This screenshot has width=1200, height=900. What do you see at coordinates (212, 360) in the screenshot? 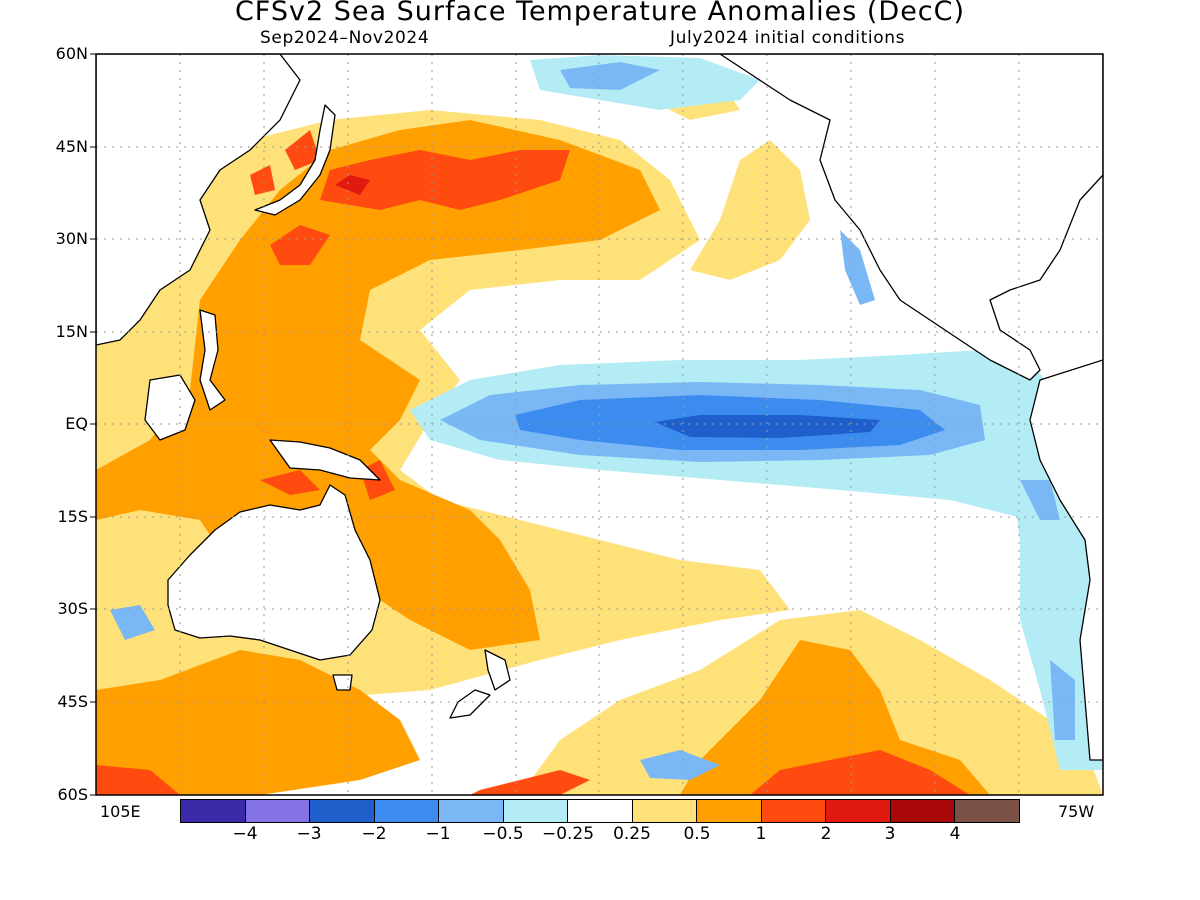
I see `philippines-landmass` at bounding box center [212, 360].